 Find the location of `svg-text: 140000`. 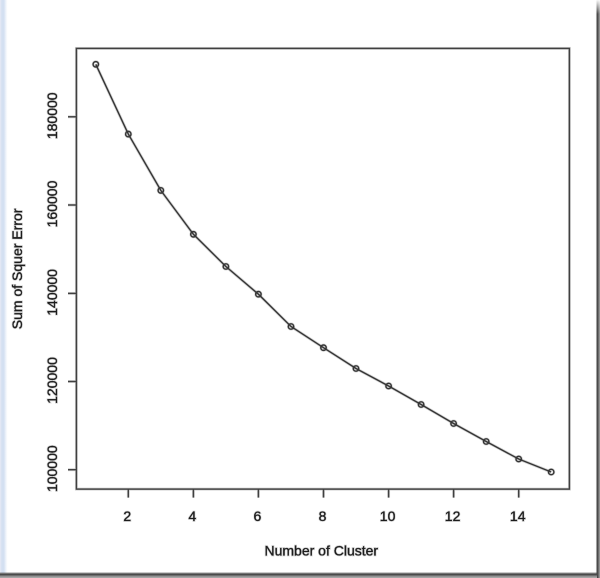

svg-text: 140000 is located at coordinates (52, 292).